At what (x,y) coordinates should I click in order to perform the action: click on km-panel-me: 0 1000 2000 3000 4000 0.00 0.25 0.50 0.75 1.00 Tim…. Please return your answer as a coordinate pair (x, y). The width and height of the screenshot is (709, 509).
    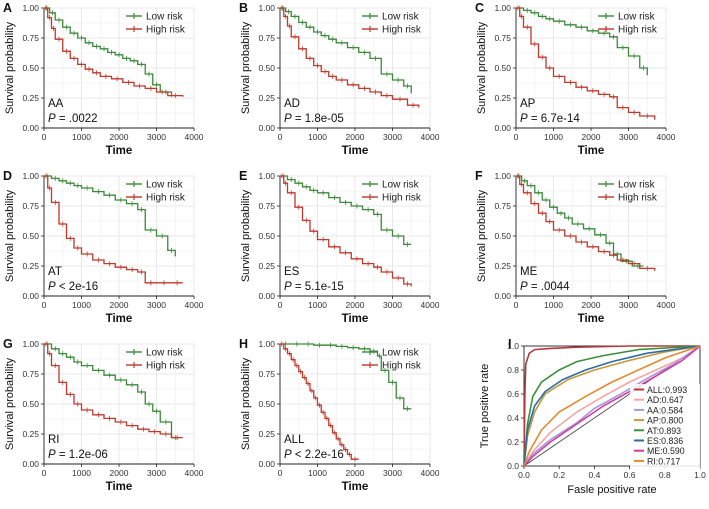
    Looking at the image, I should click on (575, 247).